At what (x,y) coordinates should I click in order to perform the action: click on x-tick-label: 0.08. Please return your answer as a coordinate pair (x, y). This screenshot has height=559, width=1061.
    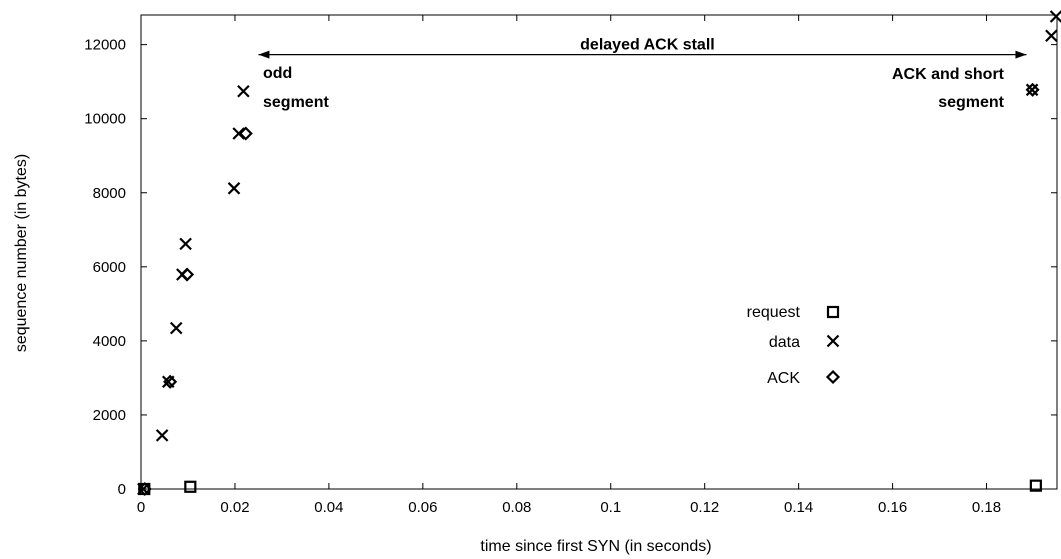
    Looking at the image, I should click on (516, 507).